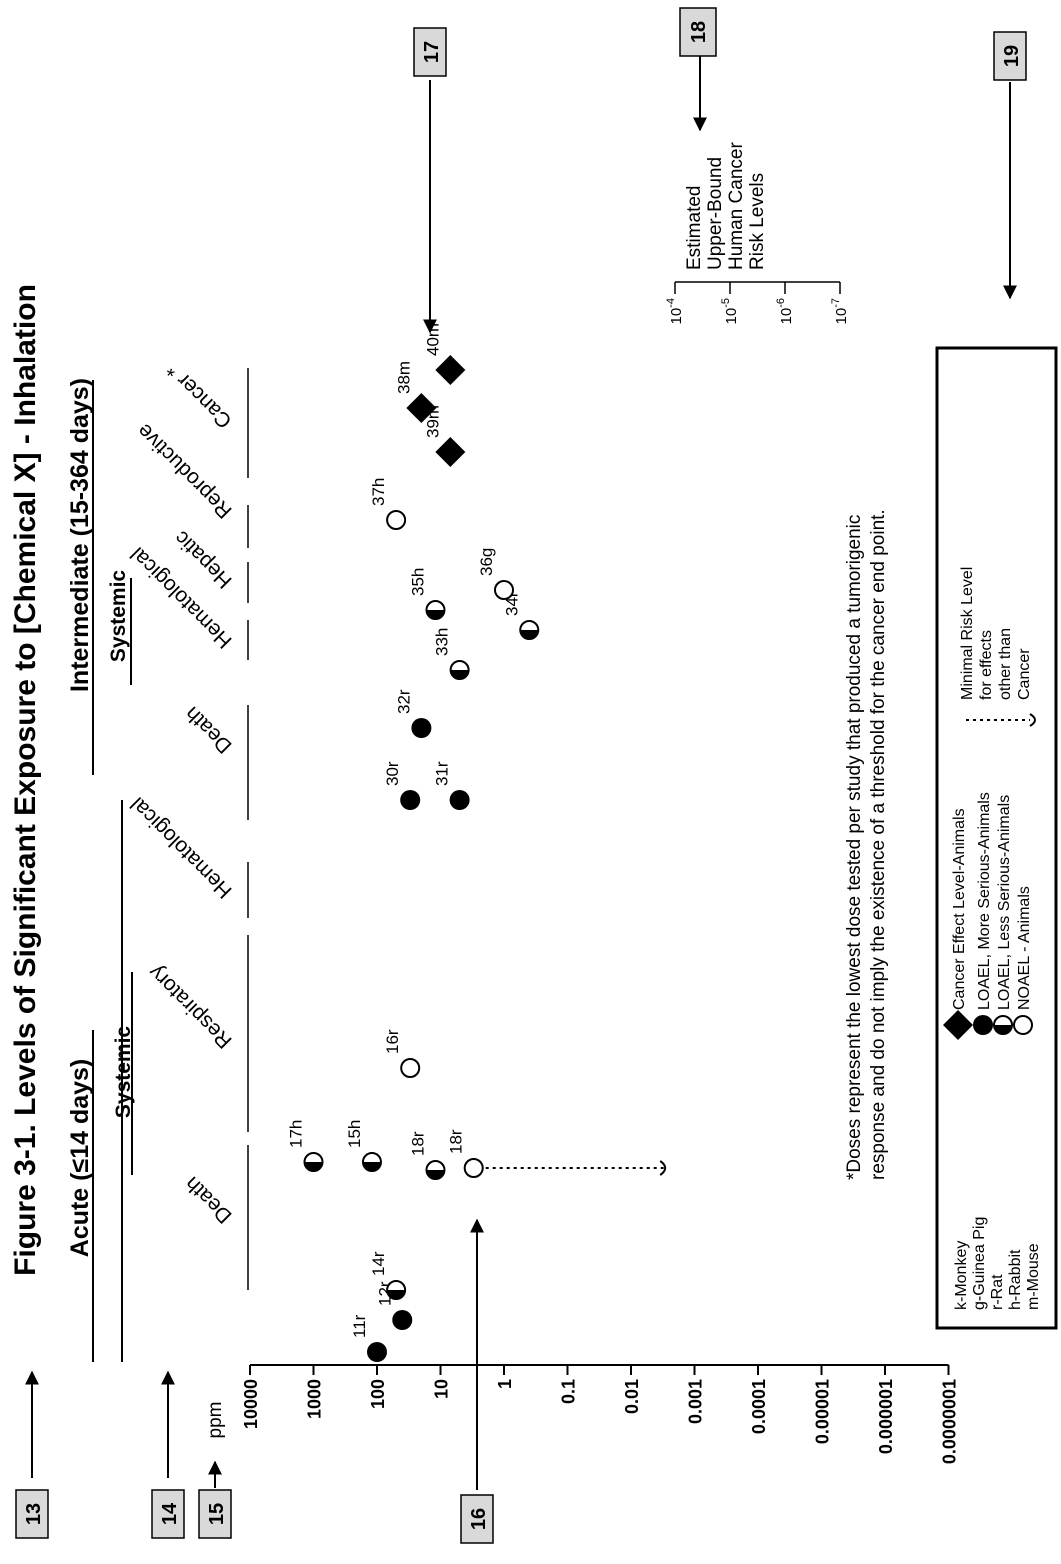 This screenshot has height=1564, width=1061. What do you see at coordinates (569, 1391) in the screenshot?
I see `y-tick-label: 0.1` at bounding box center [569, 1391].